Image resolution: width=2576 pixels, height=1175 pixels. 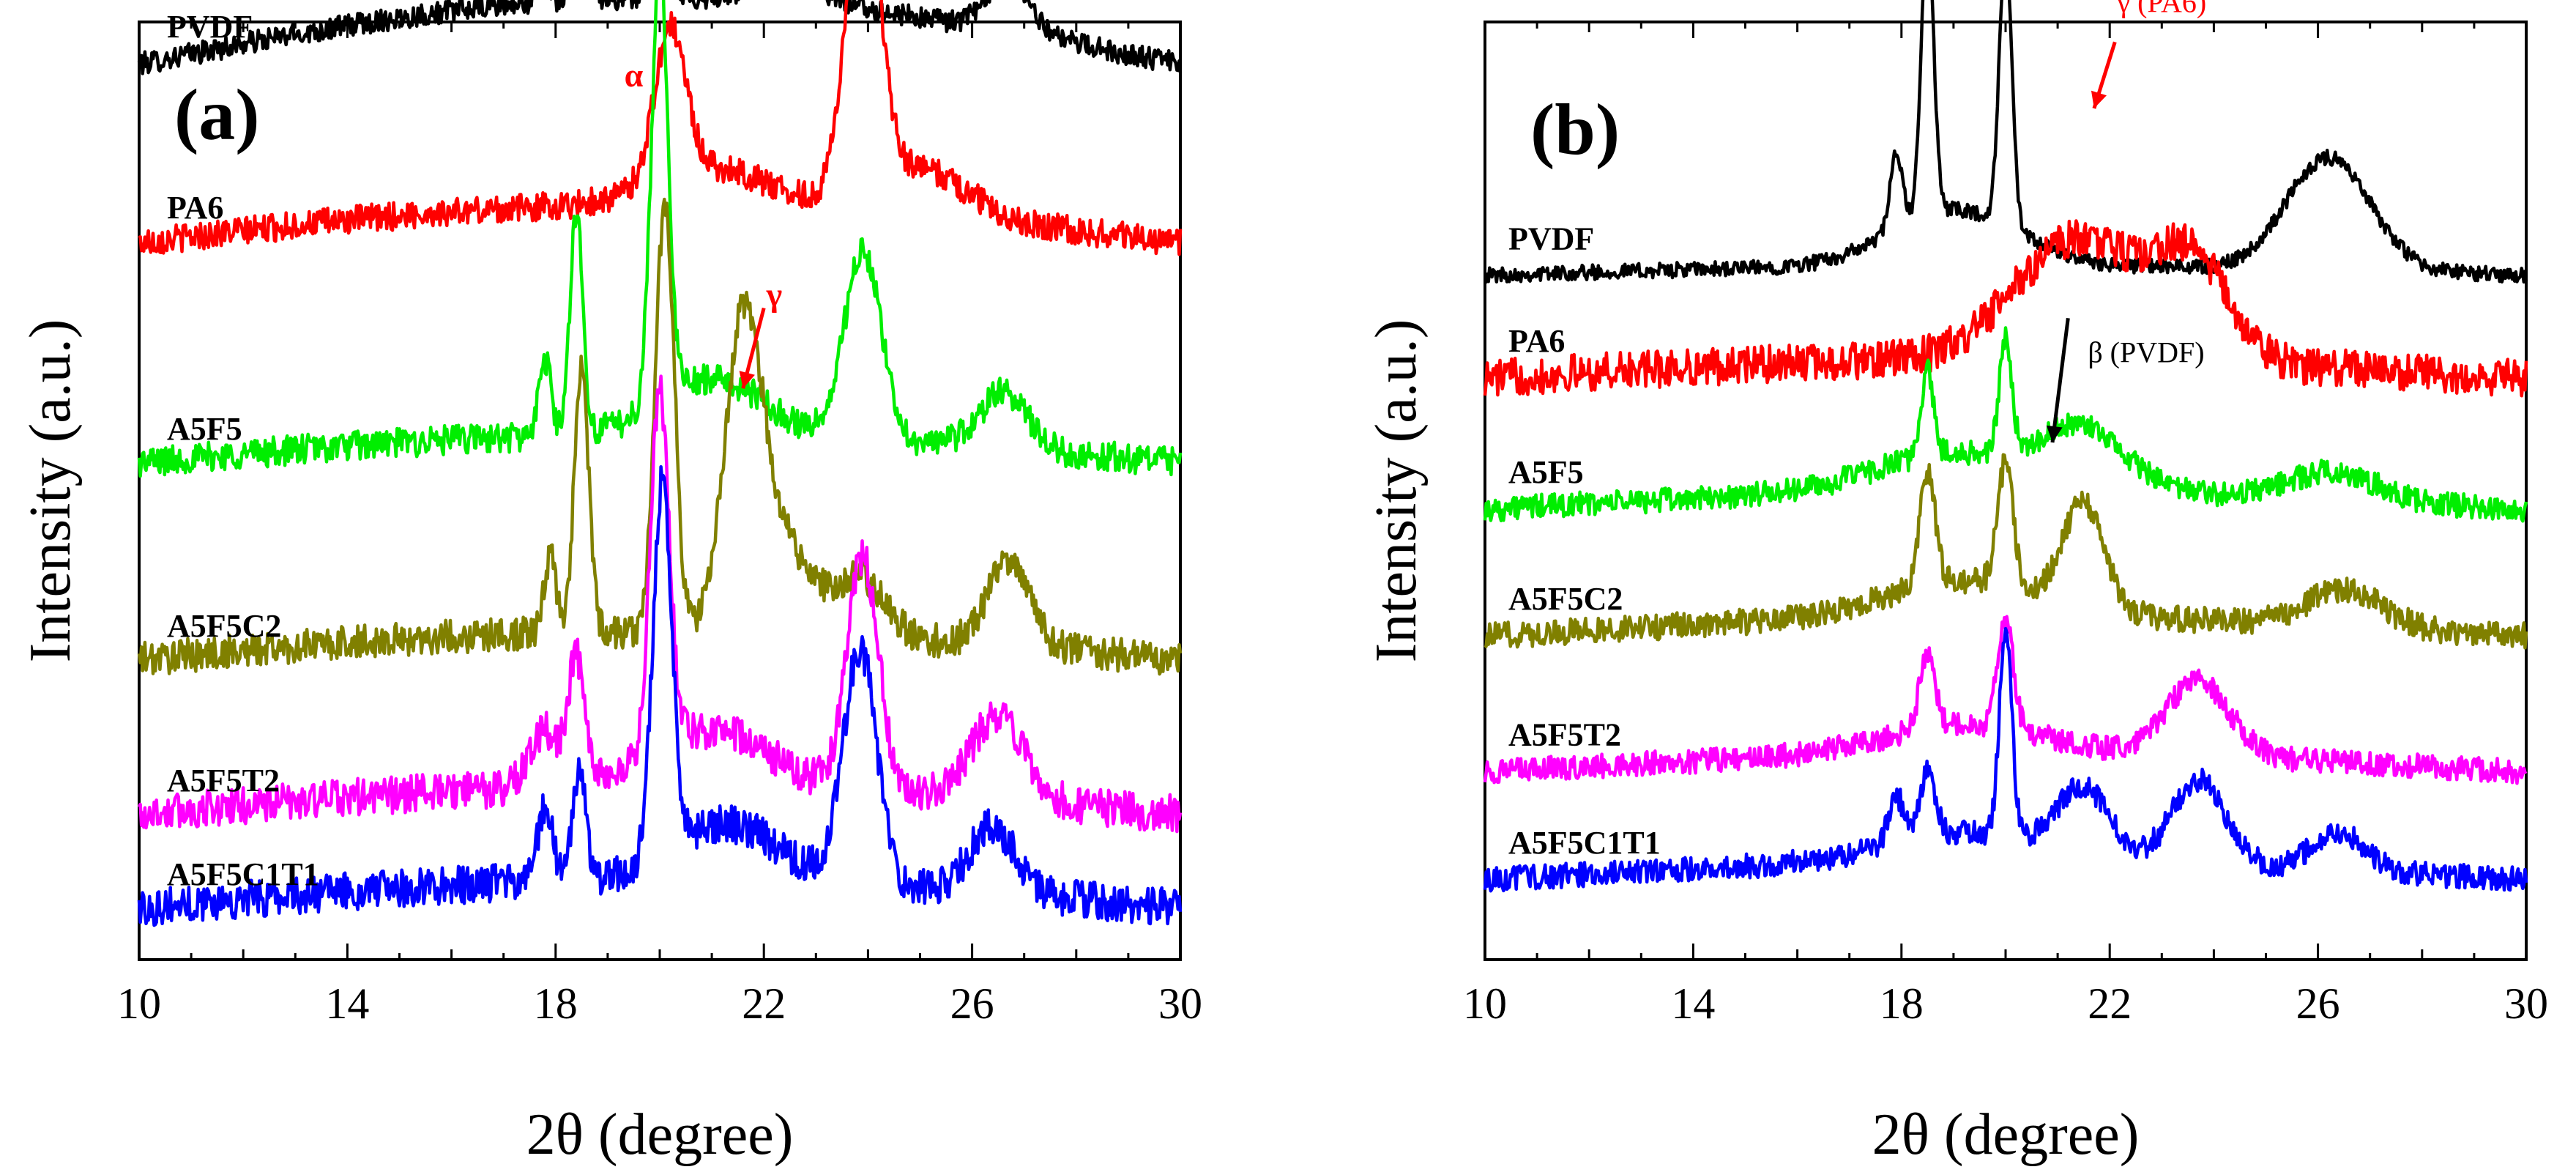 What do you see at coordinates (660, 1134) in the screenshot?
I see `panel-a-x-axis-label: 2θ (degree)` at bounding box center [660, 1134].